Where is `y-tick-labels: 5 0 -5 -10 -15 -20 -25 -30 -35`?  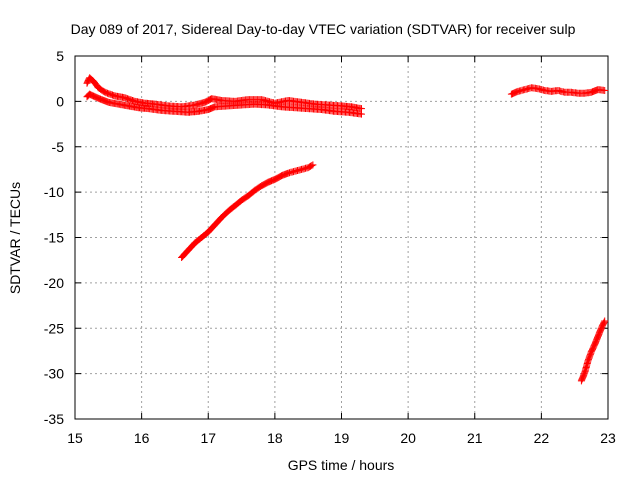
y-tick-labels: 5 0 -5 -10 -15 -20 -25 -30 -35 is located at coordinates (54, 237).